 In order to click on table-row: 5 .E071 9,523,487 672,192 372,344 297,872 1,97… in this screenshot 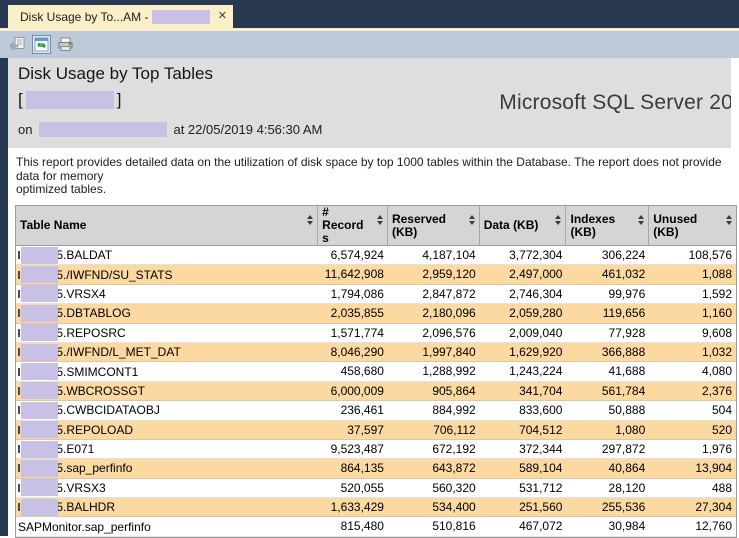, I will do `click(376, 449)`.